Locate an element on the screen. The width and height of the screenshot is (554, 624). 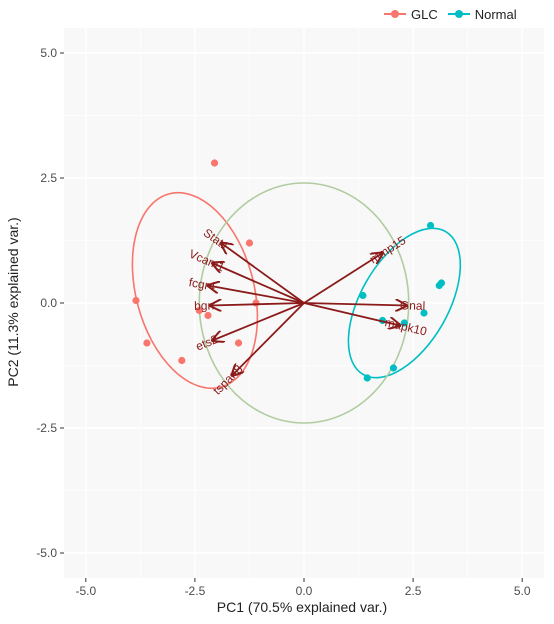
x-axis-title: PC1 (70.5% explained var.) is located at coordinates (302, 607).